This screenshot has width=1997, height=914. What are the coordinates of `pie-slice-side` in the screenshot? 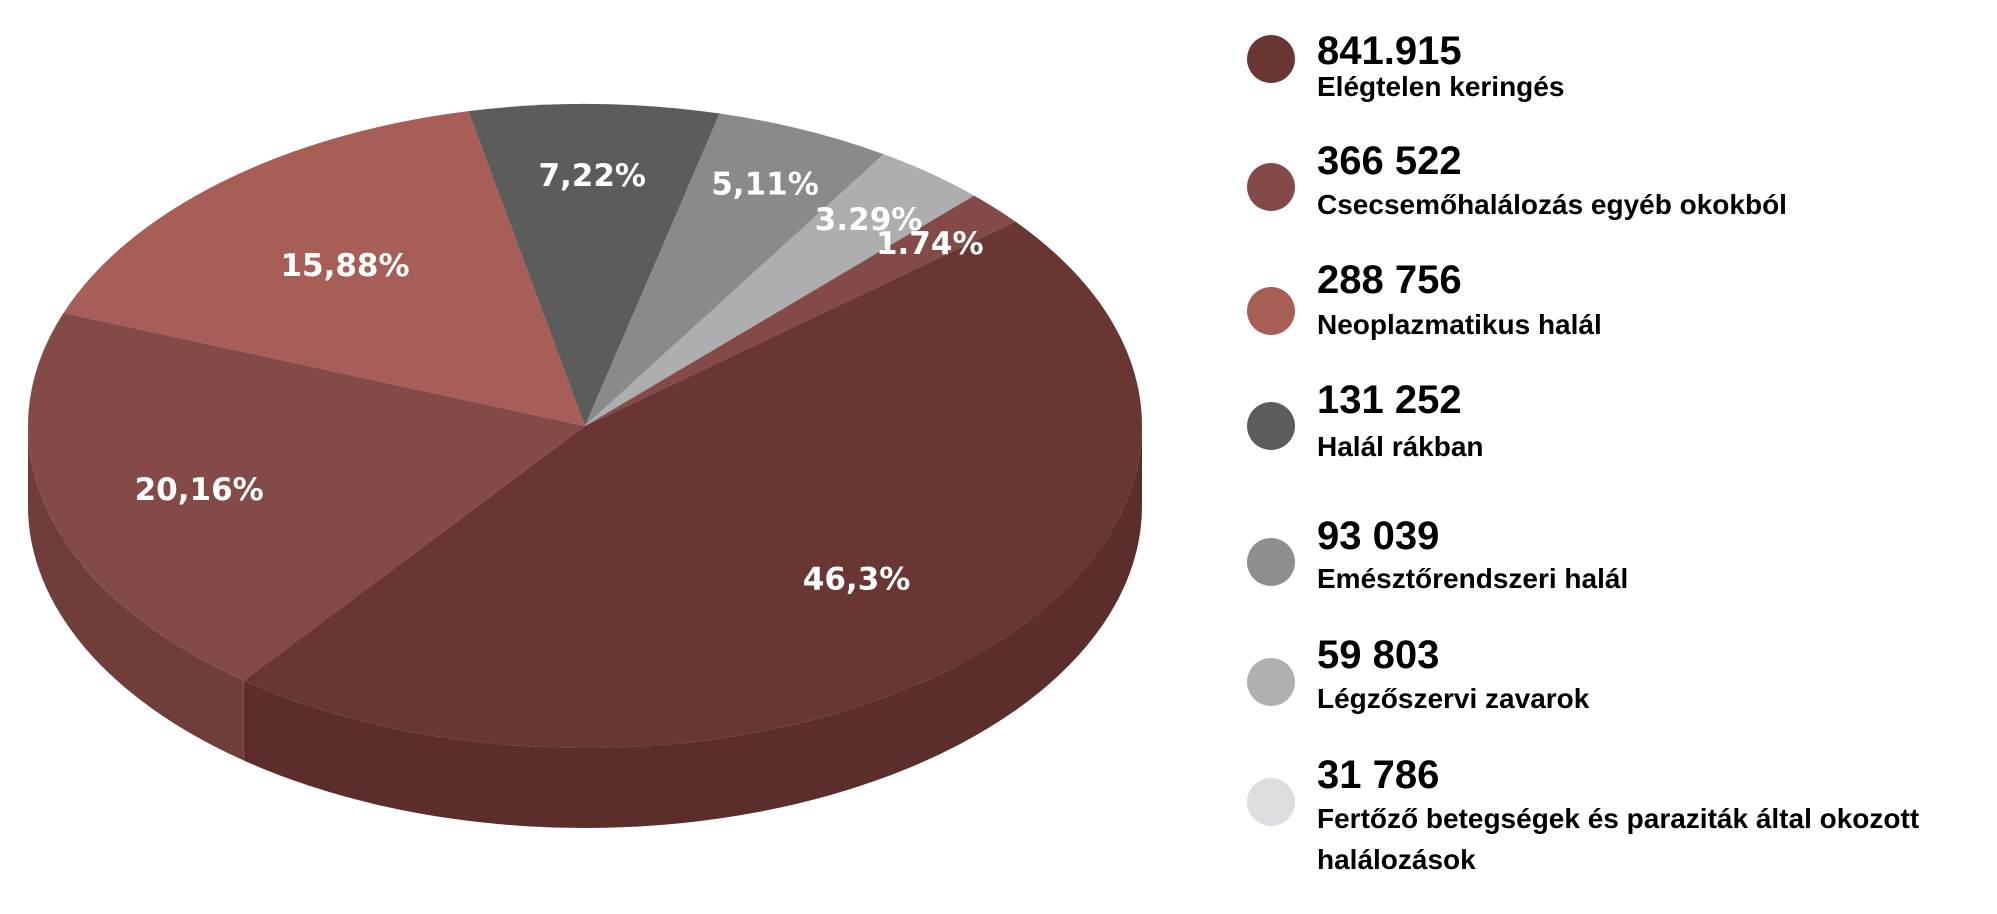 It's located at (136, 593).